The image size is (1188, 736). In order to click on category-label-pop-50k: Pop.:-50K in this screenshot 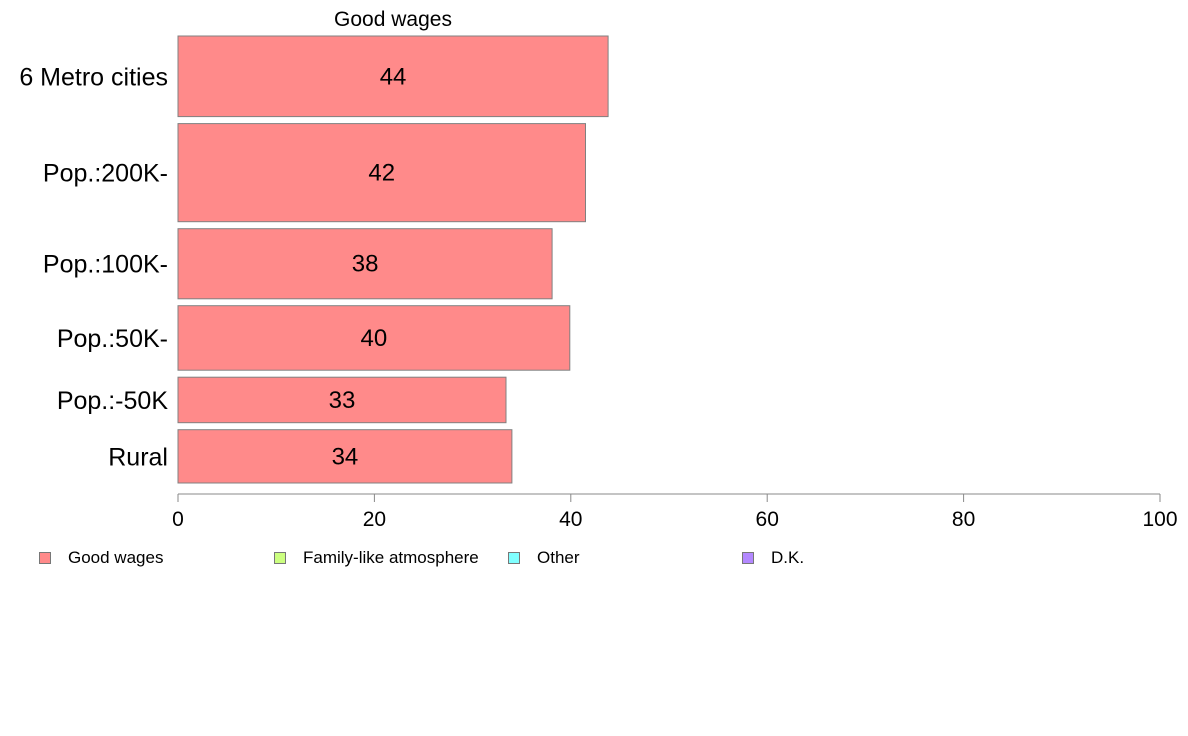, I will do `click(113, 401)`.